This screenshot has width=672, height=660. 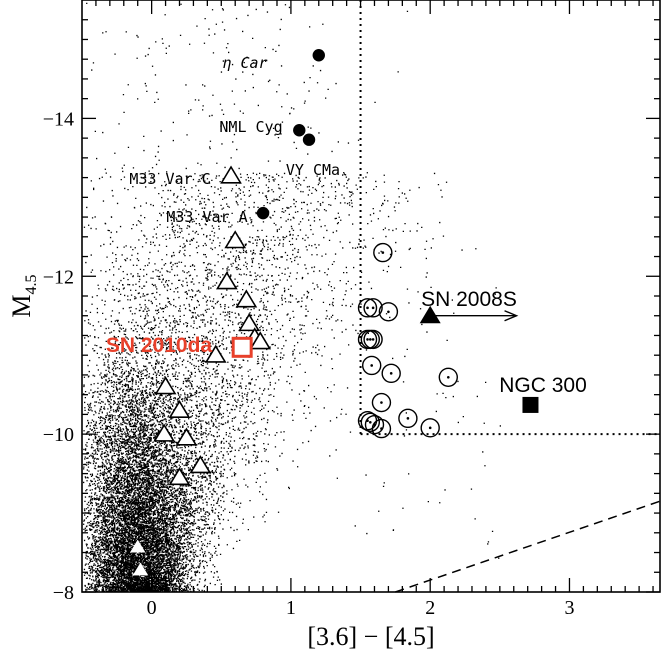 I want to click on y-axis-label: M4.5, so click(x=23, y=295).